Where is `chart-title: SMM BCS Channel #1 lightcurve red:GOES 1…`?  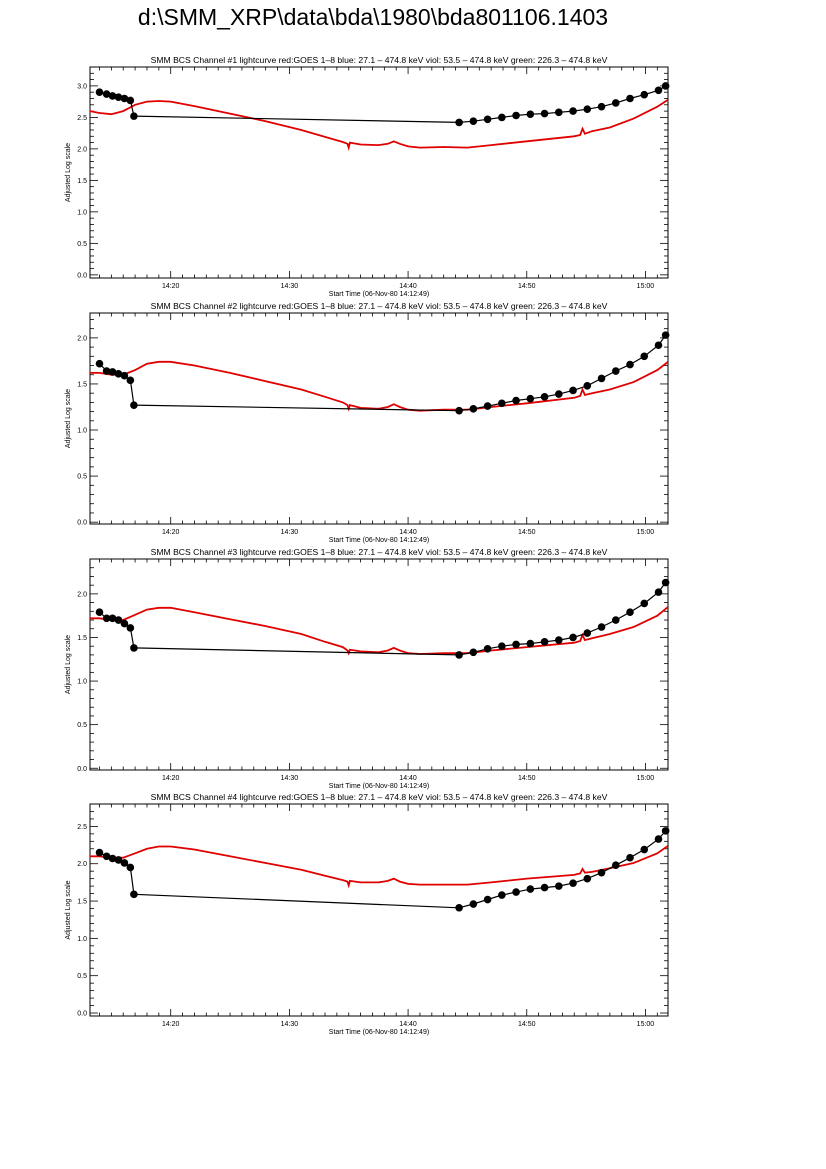 chart-title: SMM BCS Channel #1 lightcurve red:GOES 1… is located at coordinates (379, 60).